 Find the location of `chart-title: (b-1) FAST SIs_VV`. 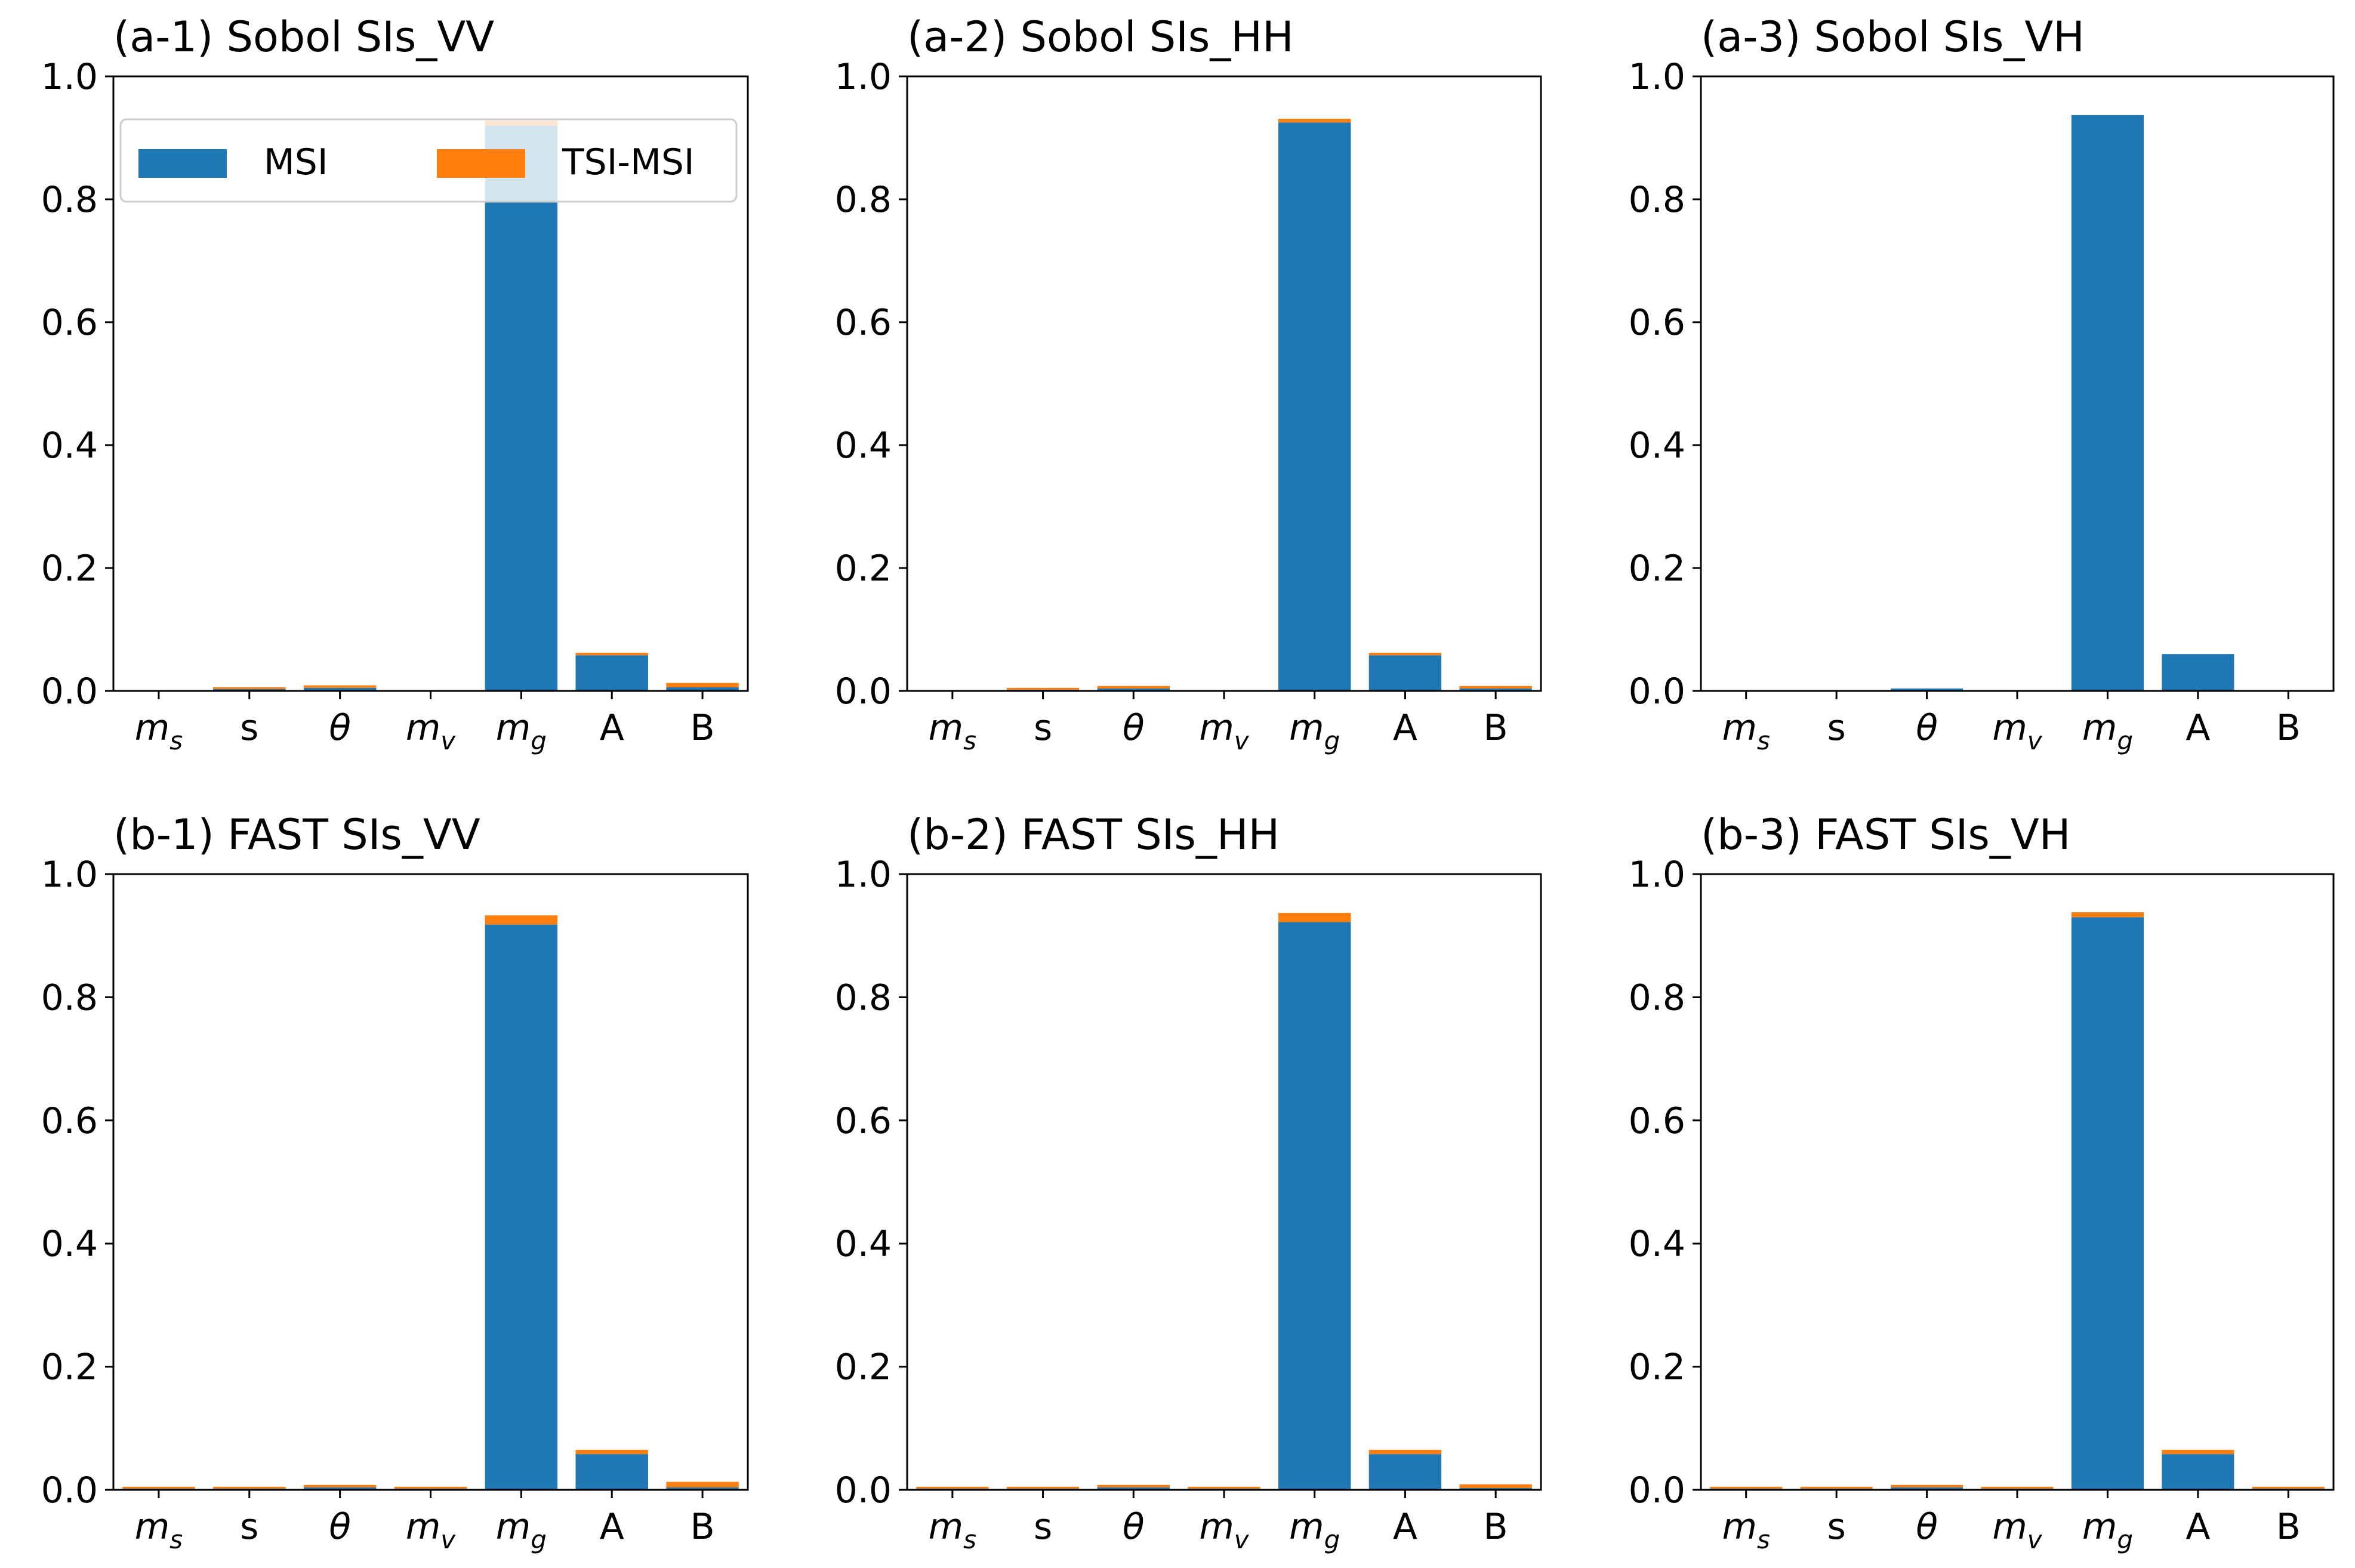

chart-title: (b-1) FAST SIs_VV is located at coordinates (297, 834).